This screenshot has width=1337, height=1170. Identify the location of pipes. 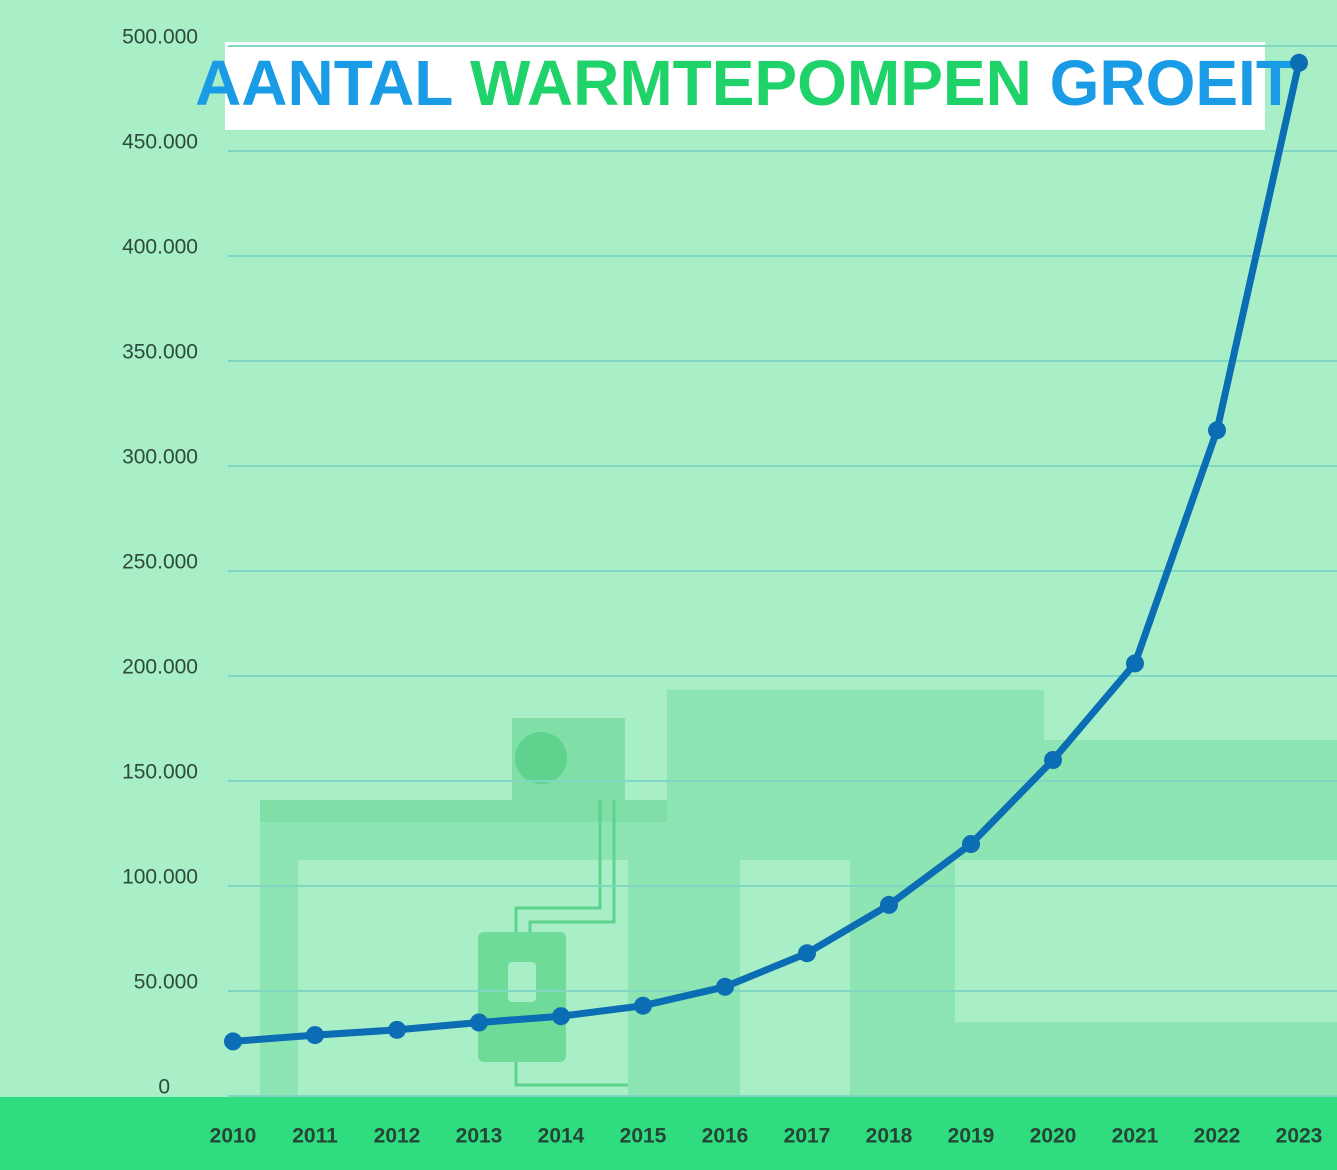
(571, 943).